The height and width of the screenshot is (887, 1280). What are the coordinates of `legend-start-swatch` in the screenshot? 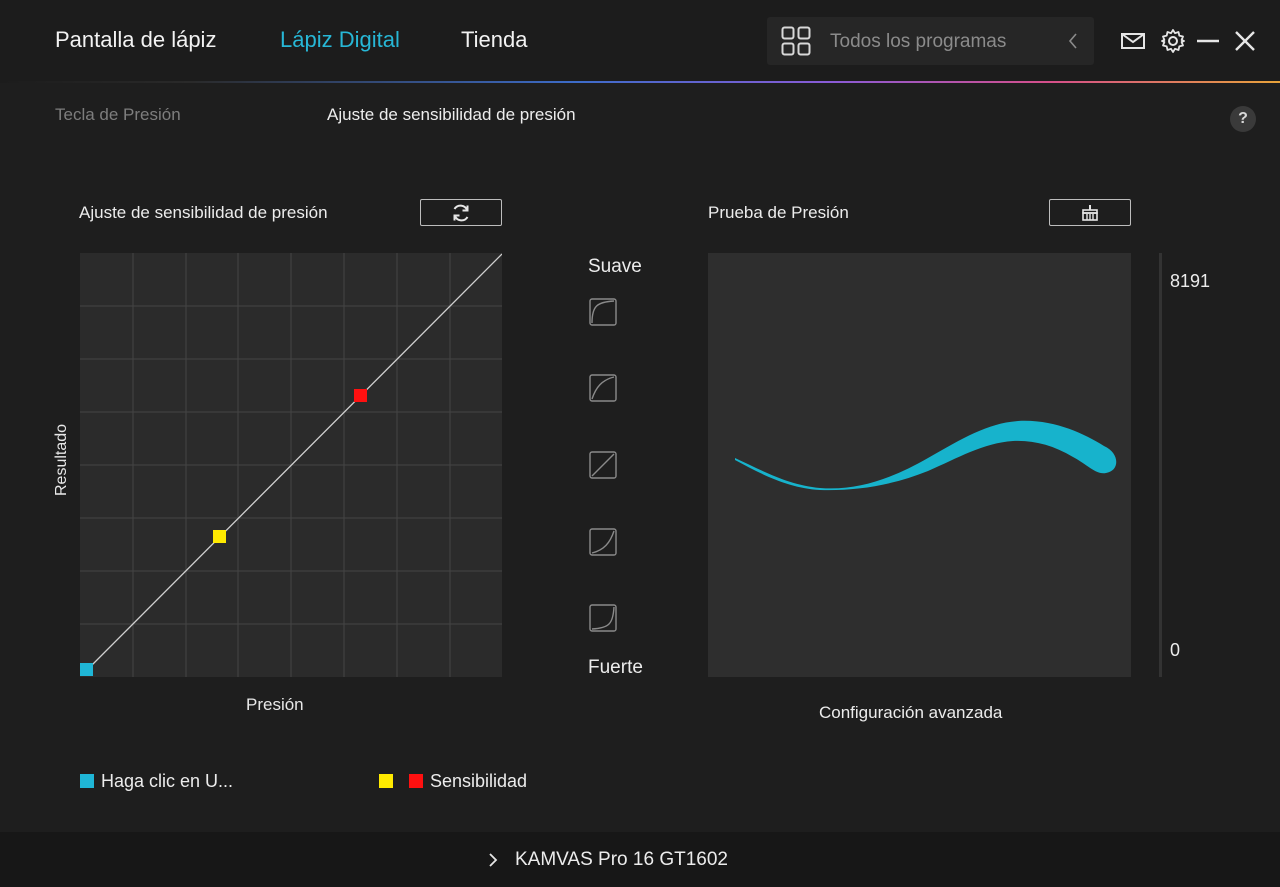 It's located at (87, 781).